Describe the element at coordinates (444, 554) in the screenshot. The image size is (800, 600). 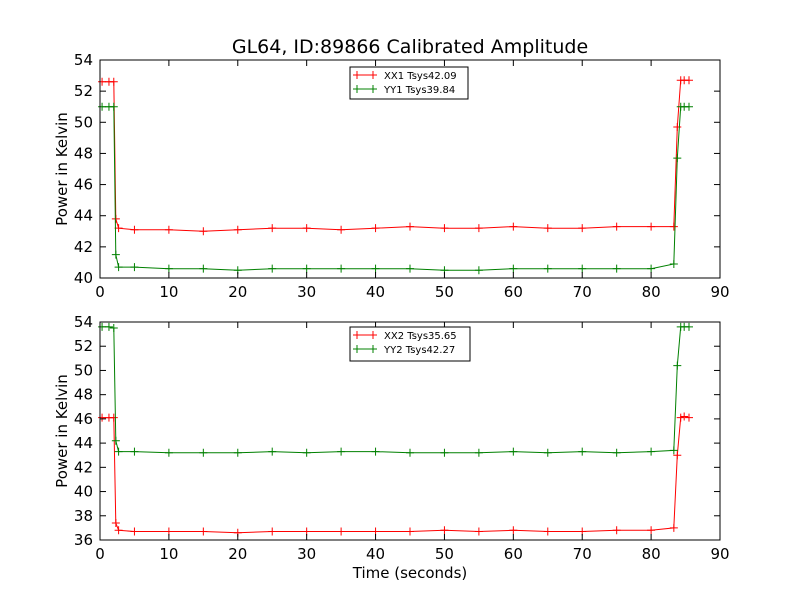
I see `x-tick-label: 50` at that location.